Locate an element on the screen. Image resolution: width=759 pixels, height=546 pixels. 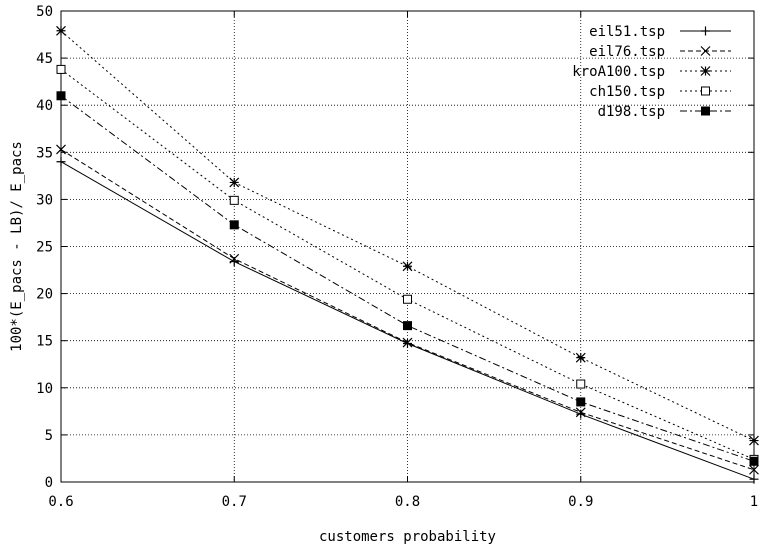
legend-item: eil51.tsp is located at coordinates (660, 32).